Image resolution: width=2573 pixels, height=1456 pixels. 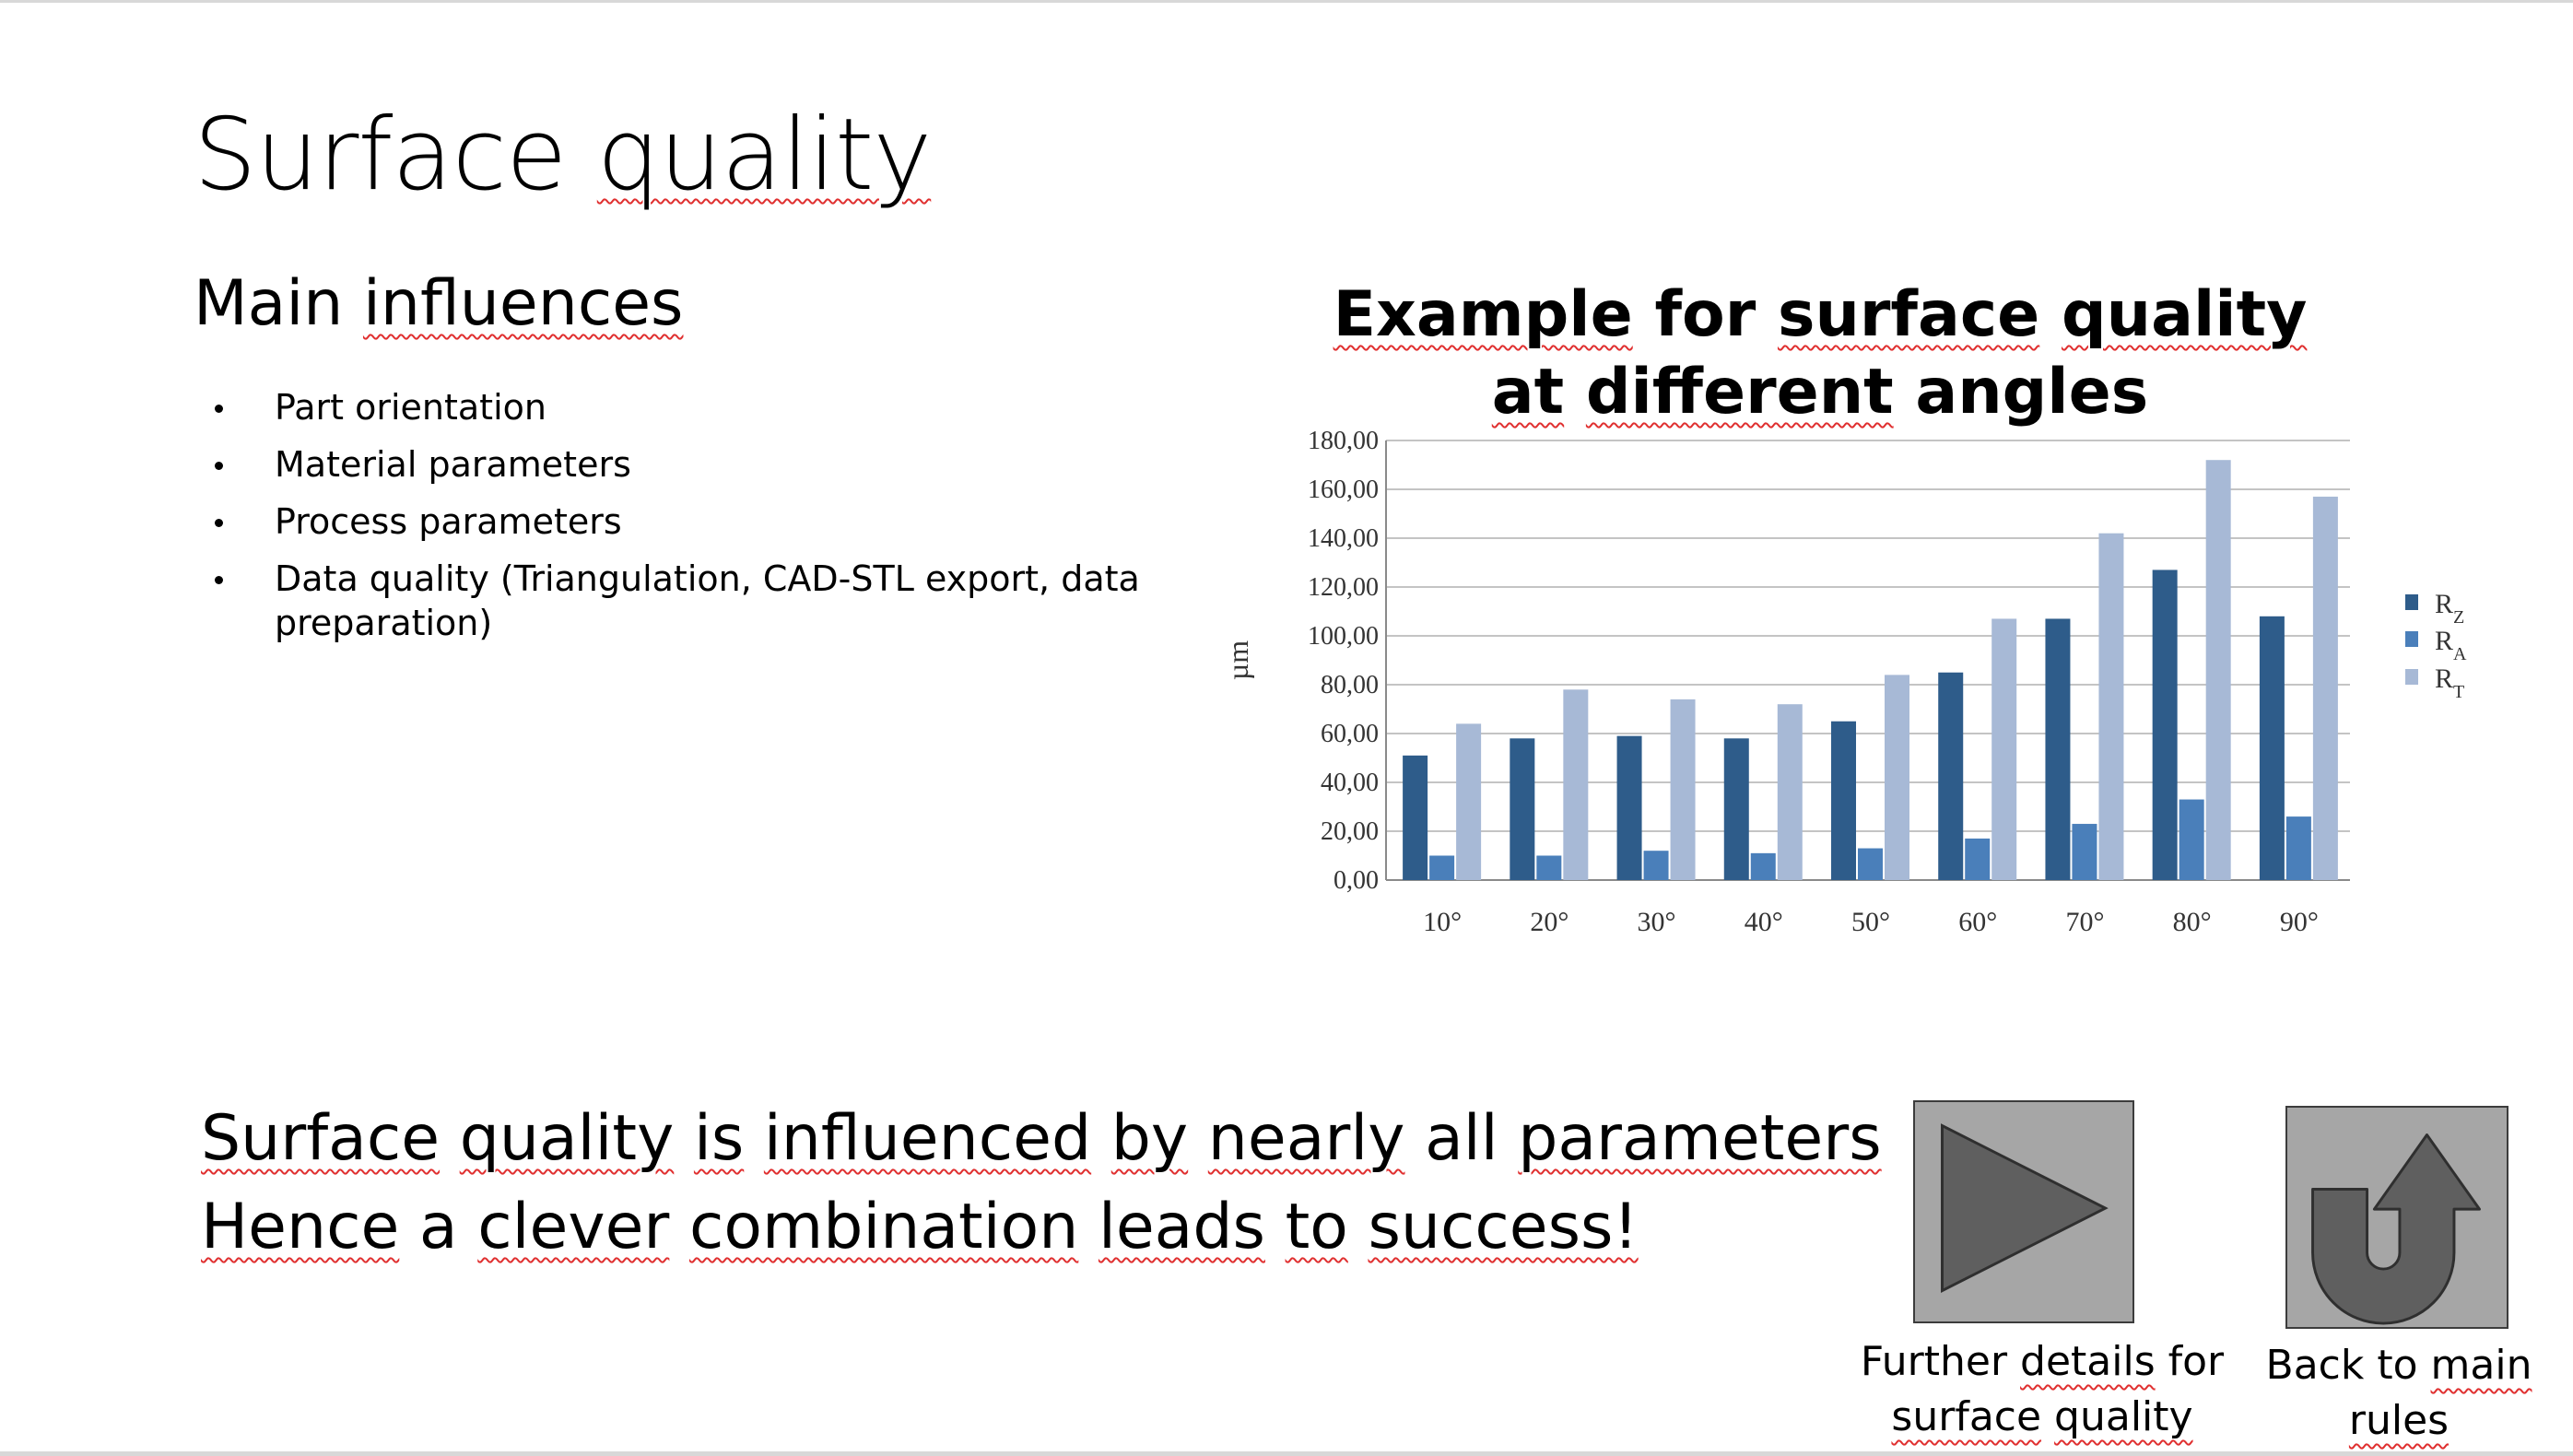 I want to click on legend-label: RA, so click(x=2451, y=645).